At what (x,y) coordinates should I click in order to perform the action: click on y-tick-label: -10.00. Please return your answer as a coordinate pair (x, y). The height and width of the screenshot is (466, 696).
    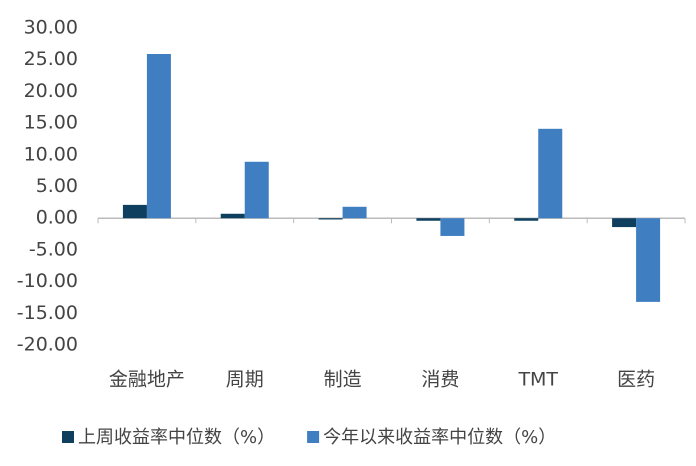
    Looking at the image, I should click on (47, 281).